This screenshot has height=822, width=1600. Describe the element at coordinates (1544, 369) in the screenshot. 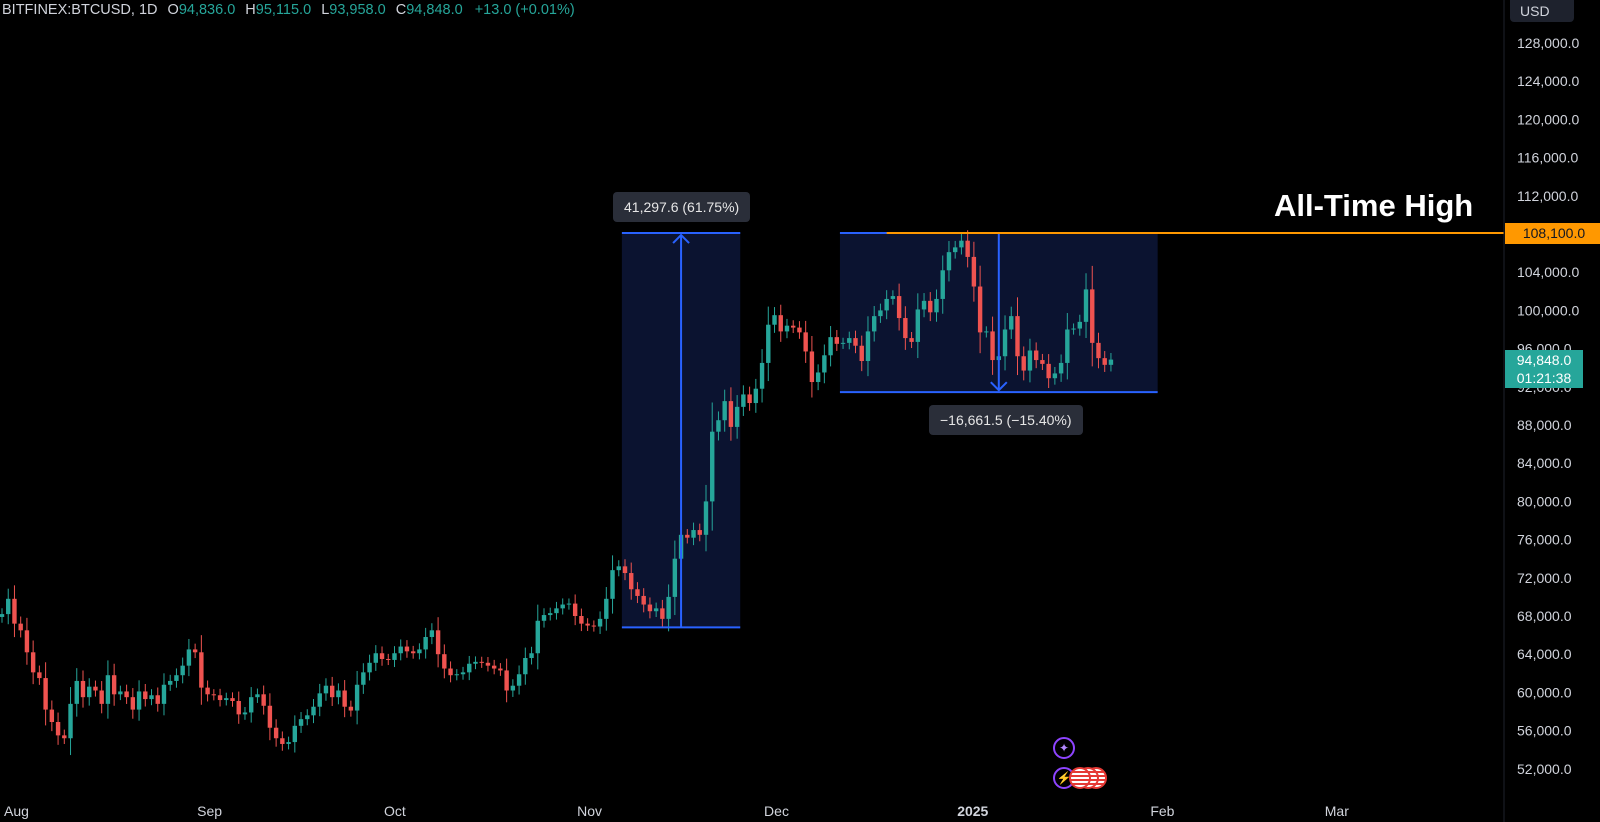

I see `last-price-tag: 94,848.0 01:21:38` at that location.